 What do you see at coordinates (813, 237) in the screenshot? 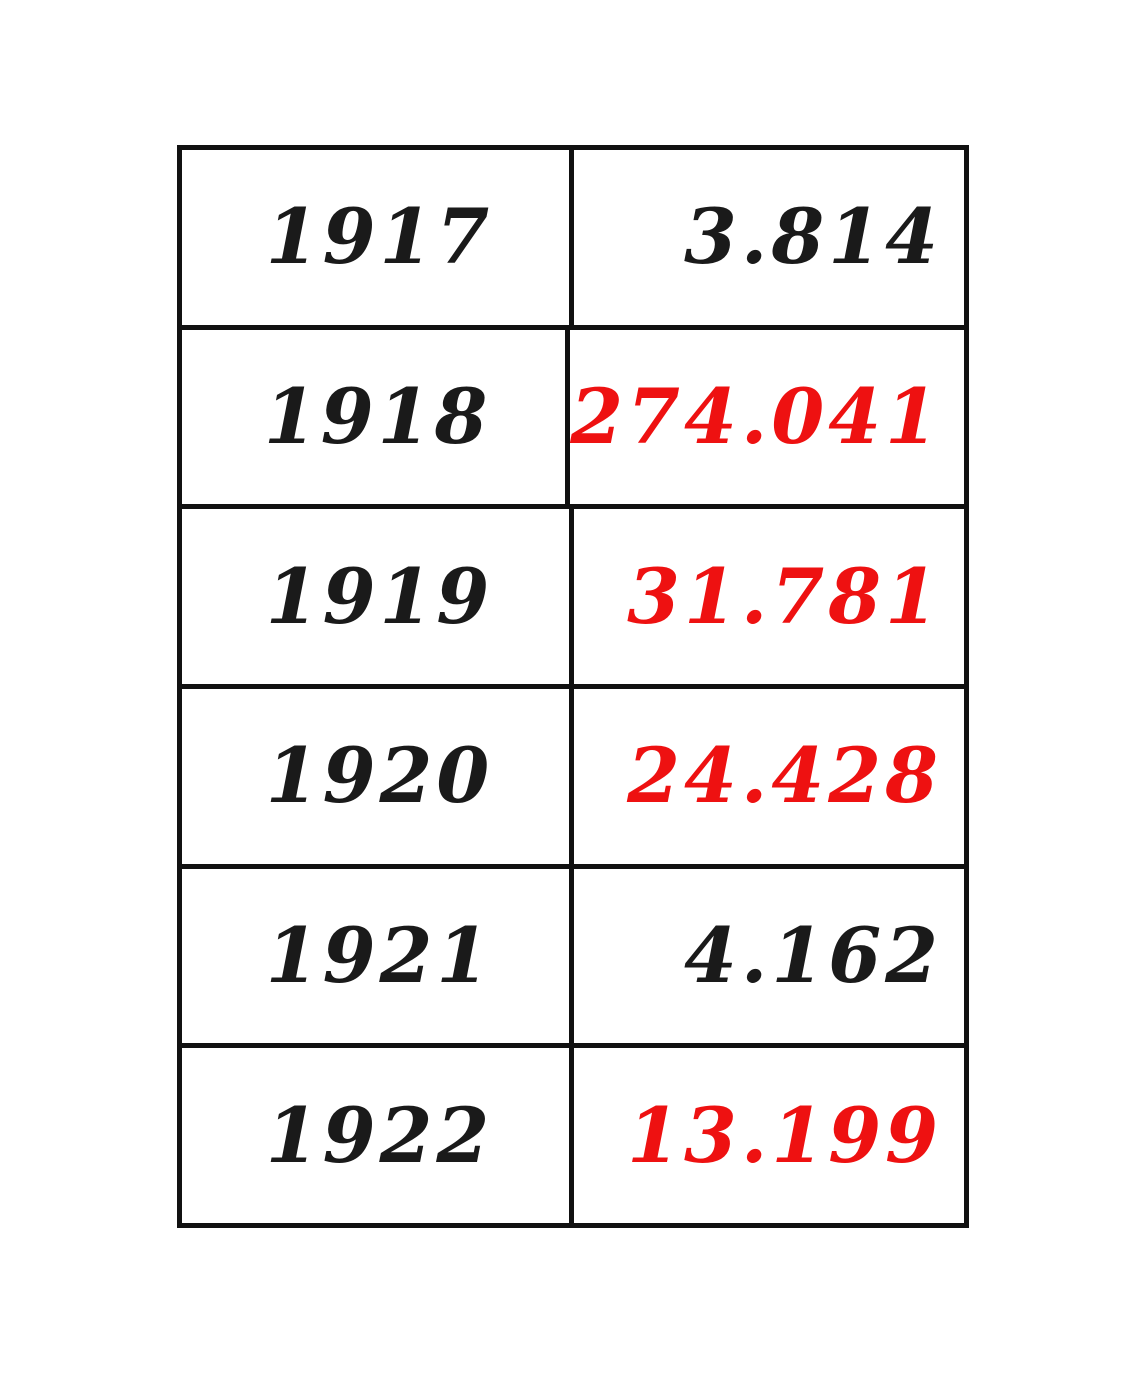
I see `value-cell: 3.814` at bounding box center [813, 237].